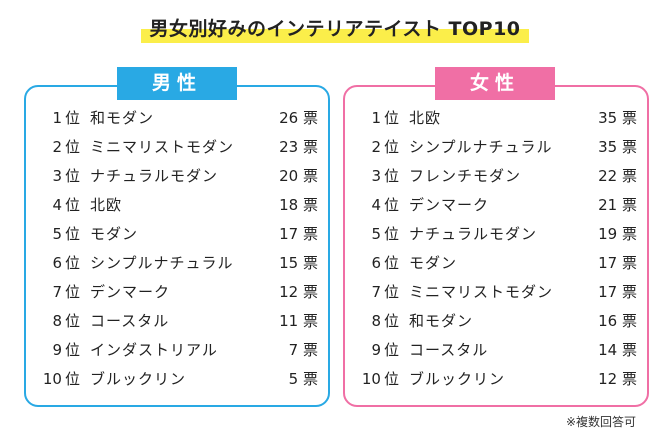  Describe the element at coordinates (481, 147) in the screenshot. I see `style-name: シンプルナチュラル` at that location.